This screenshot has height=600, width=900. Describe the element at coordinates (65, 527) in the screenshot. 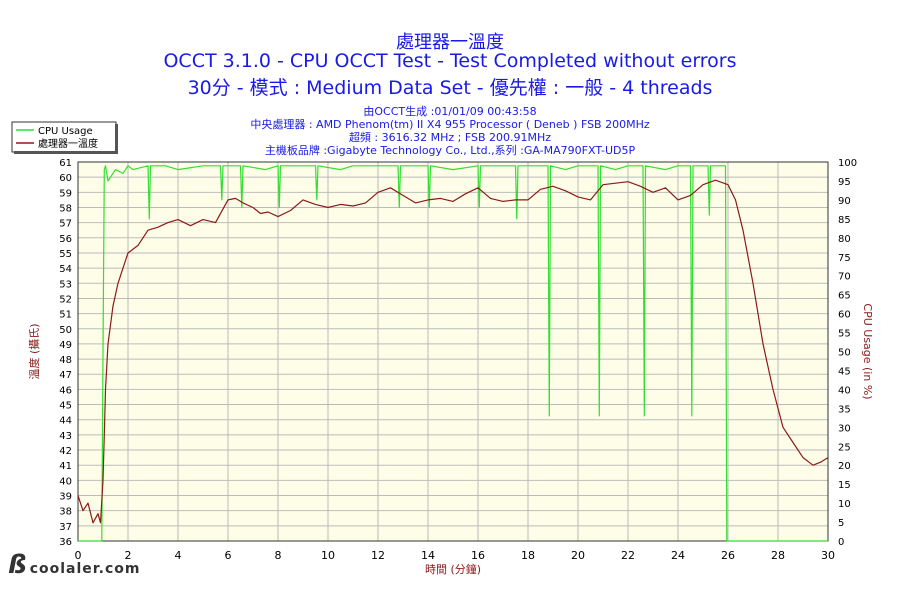

I see `y-left-tick-label: 37` at that location.